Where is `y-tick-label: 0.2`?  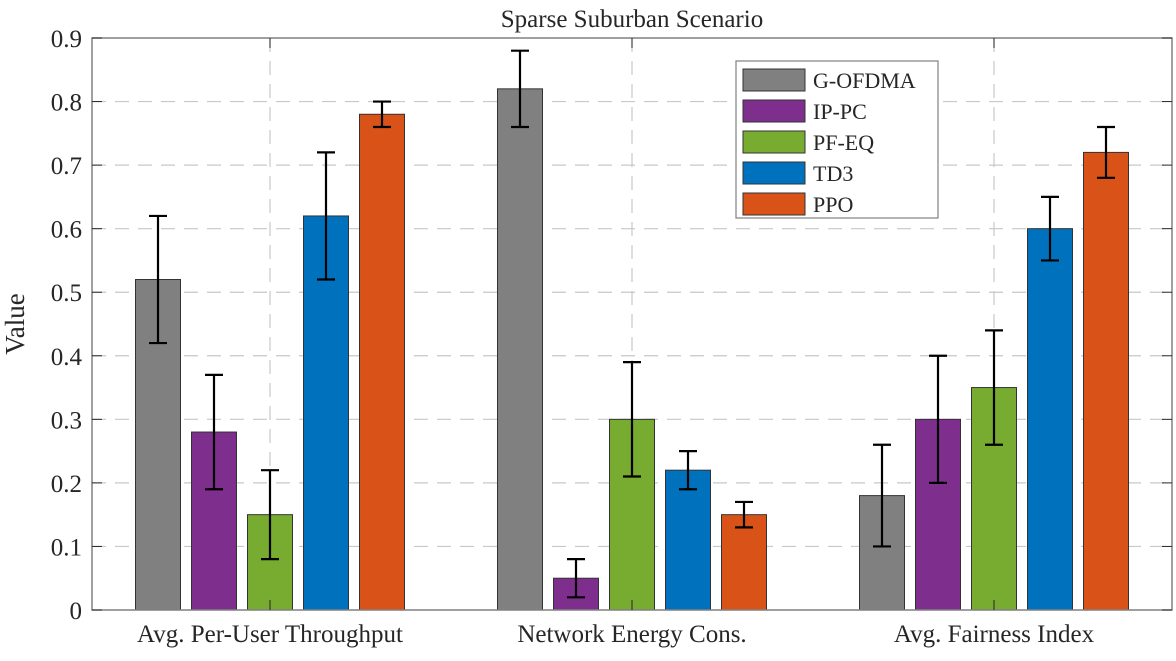
y-tick-label: 0.2 is located at coordinates (66, 484).